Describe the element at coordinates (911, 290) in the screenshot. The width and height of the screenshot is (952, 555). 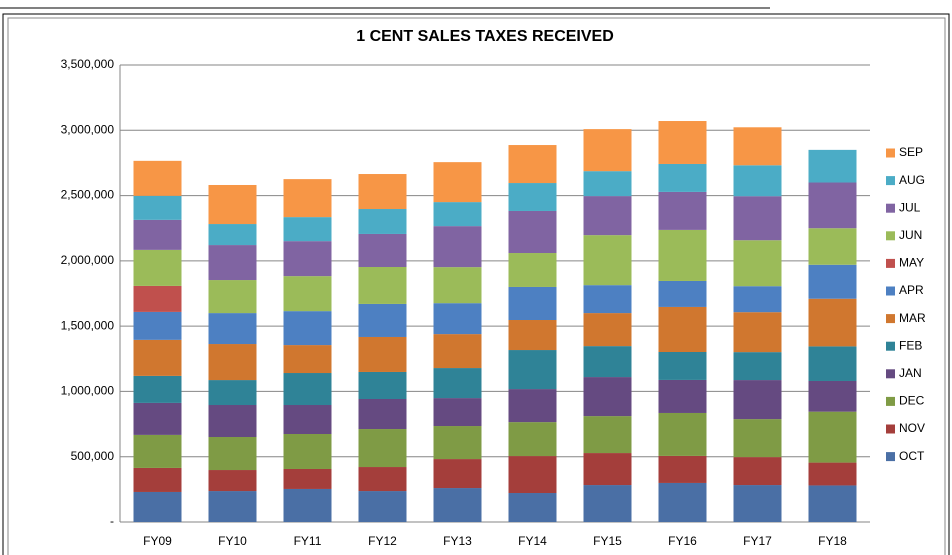
I see `legend-label: APR` at that location.